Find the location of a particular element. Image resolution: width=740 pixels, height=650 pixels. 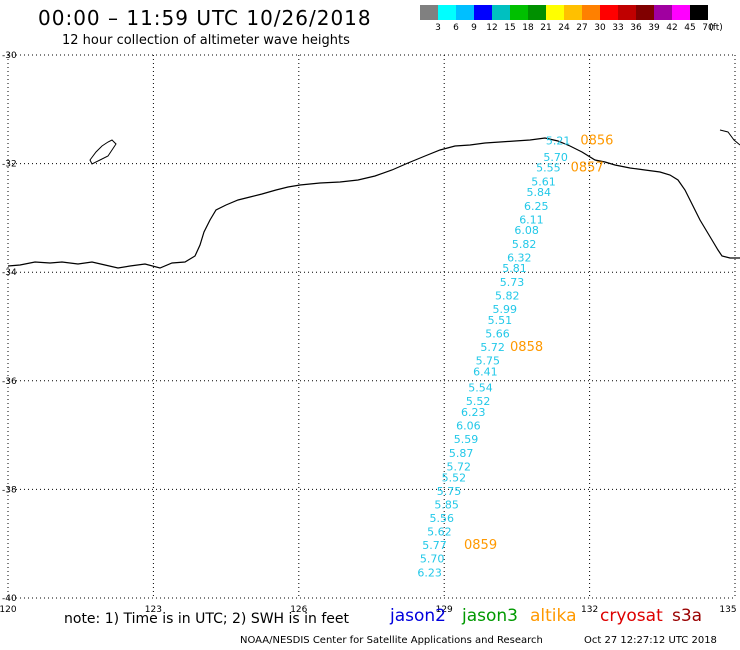

scale-label: 70 is located at coordinates (708, 28).